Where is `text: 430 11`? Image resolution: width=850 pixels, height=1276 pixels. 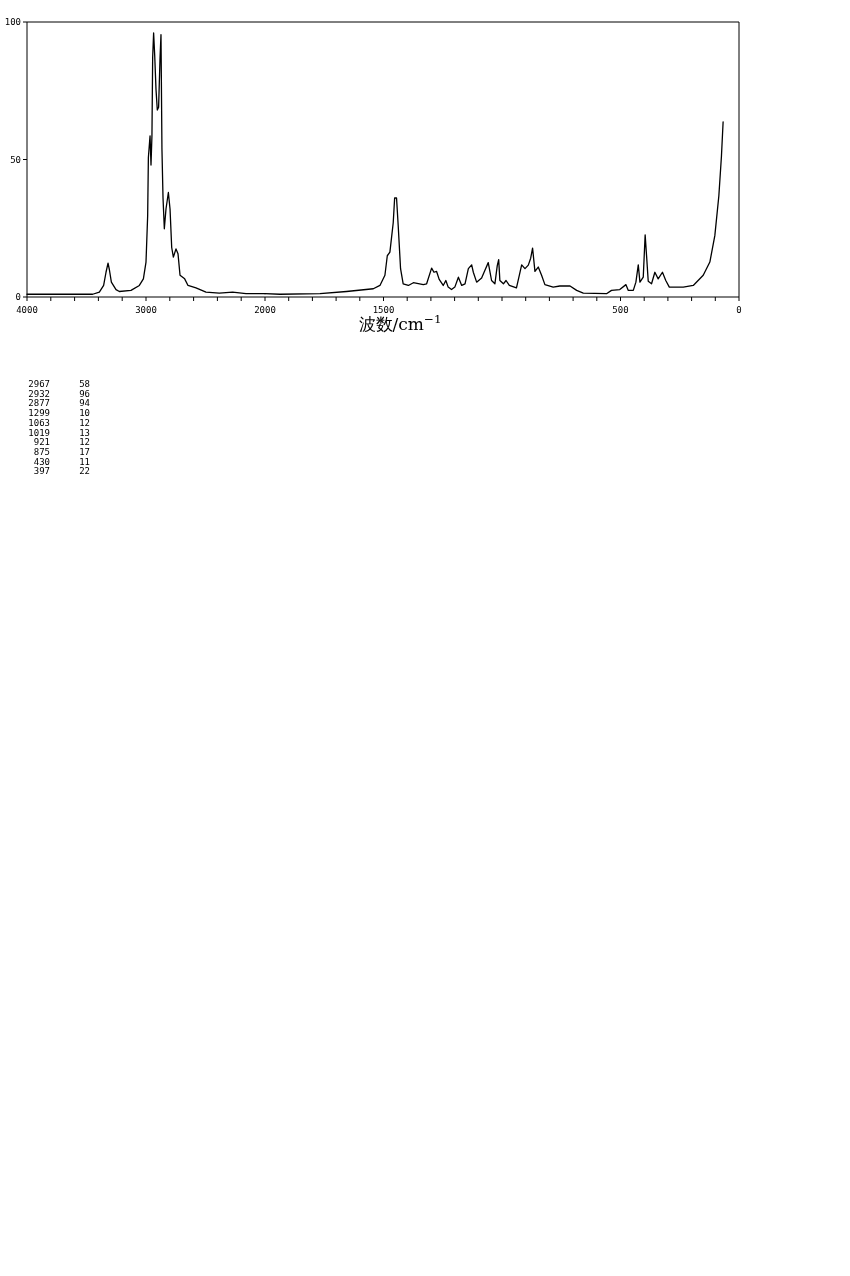
text: 430 11 is located at coordinates (61, 461).